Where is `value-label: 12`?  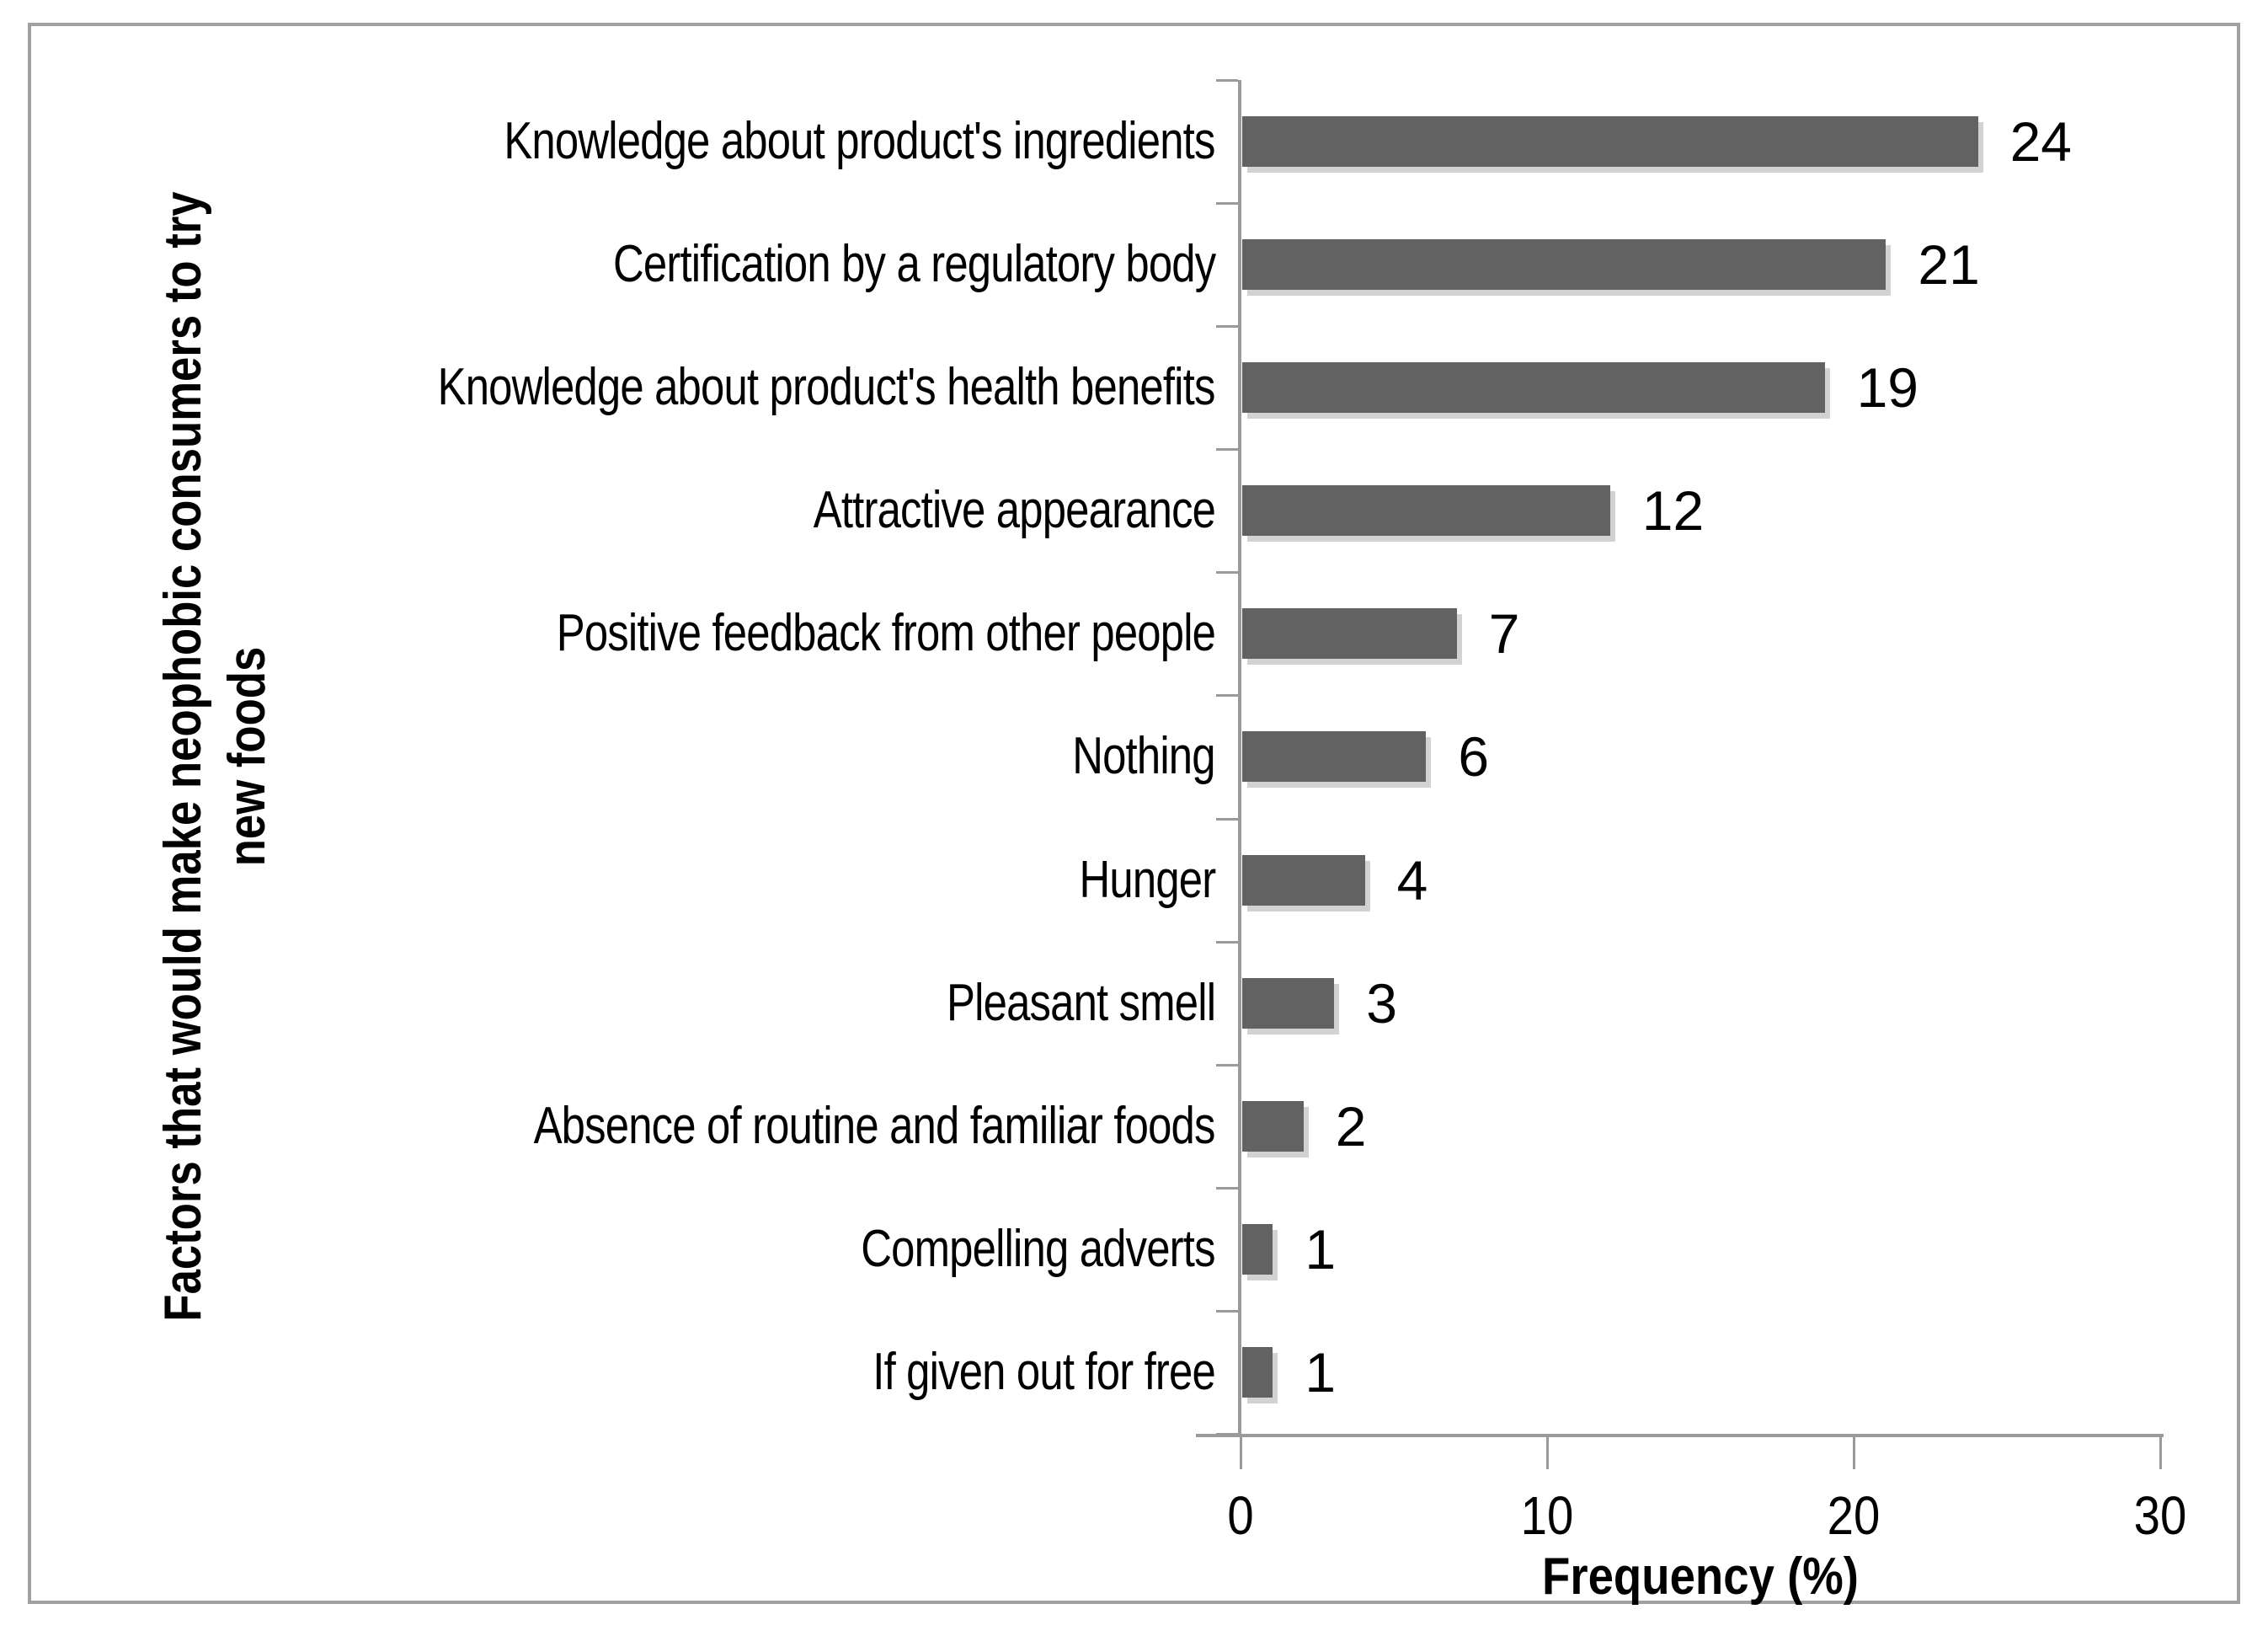 value-label: 12 is located at coordinates (1673, 511).